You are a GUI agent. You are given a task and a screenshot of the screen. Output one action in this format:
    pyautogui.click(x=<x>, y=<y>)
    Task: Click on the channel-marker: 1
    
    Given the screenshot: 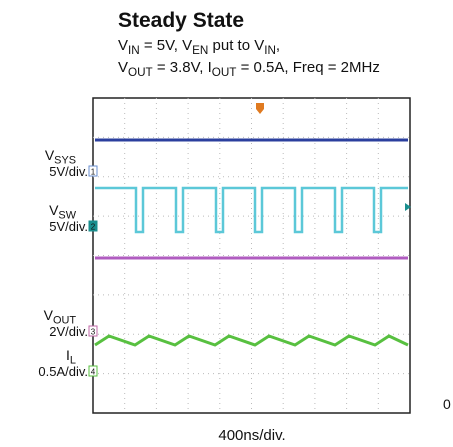 What is the action you would take?
    pyautogui.click(x=93, y=172)
    